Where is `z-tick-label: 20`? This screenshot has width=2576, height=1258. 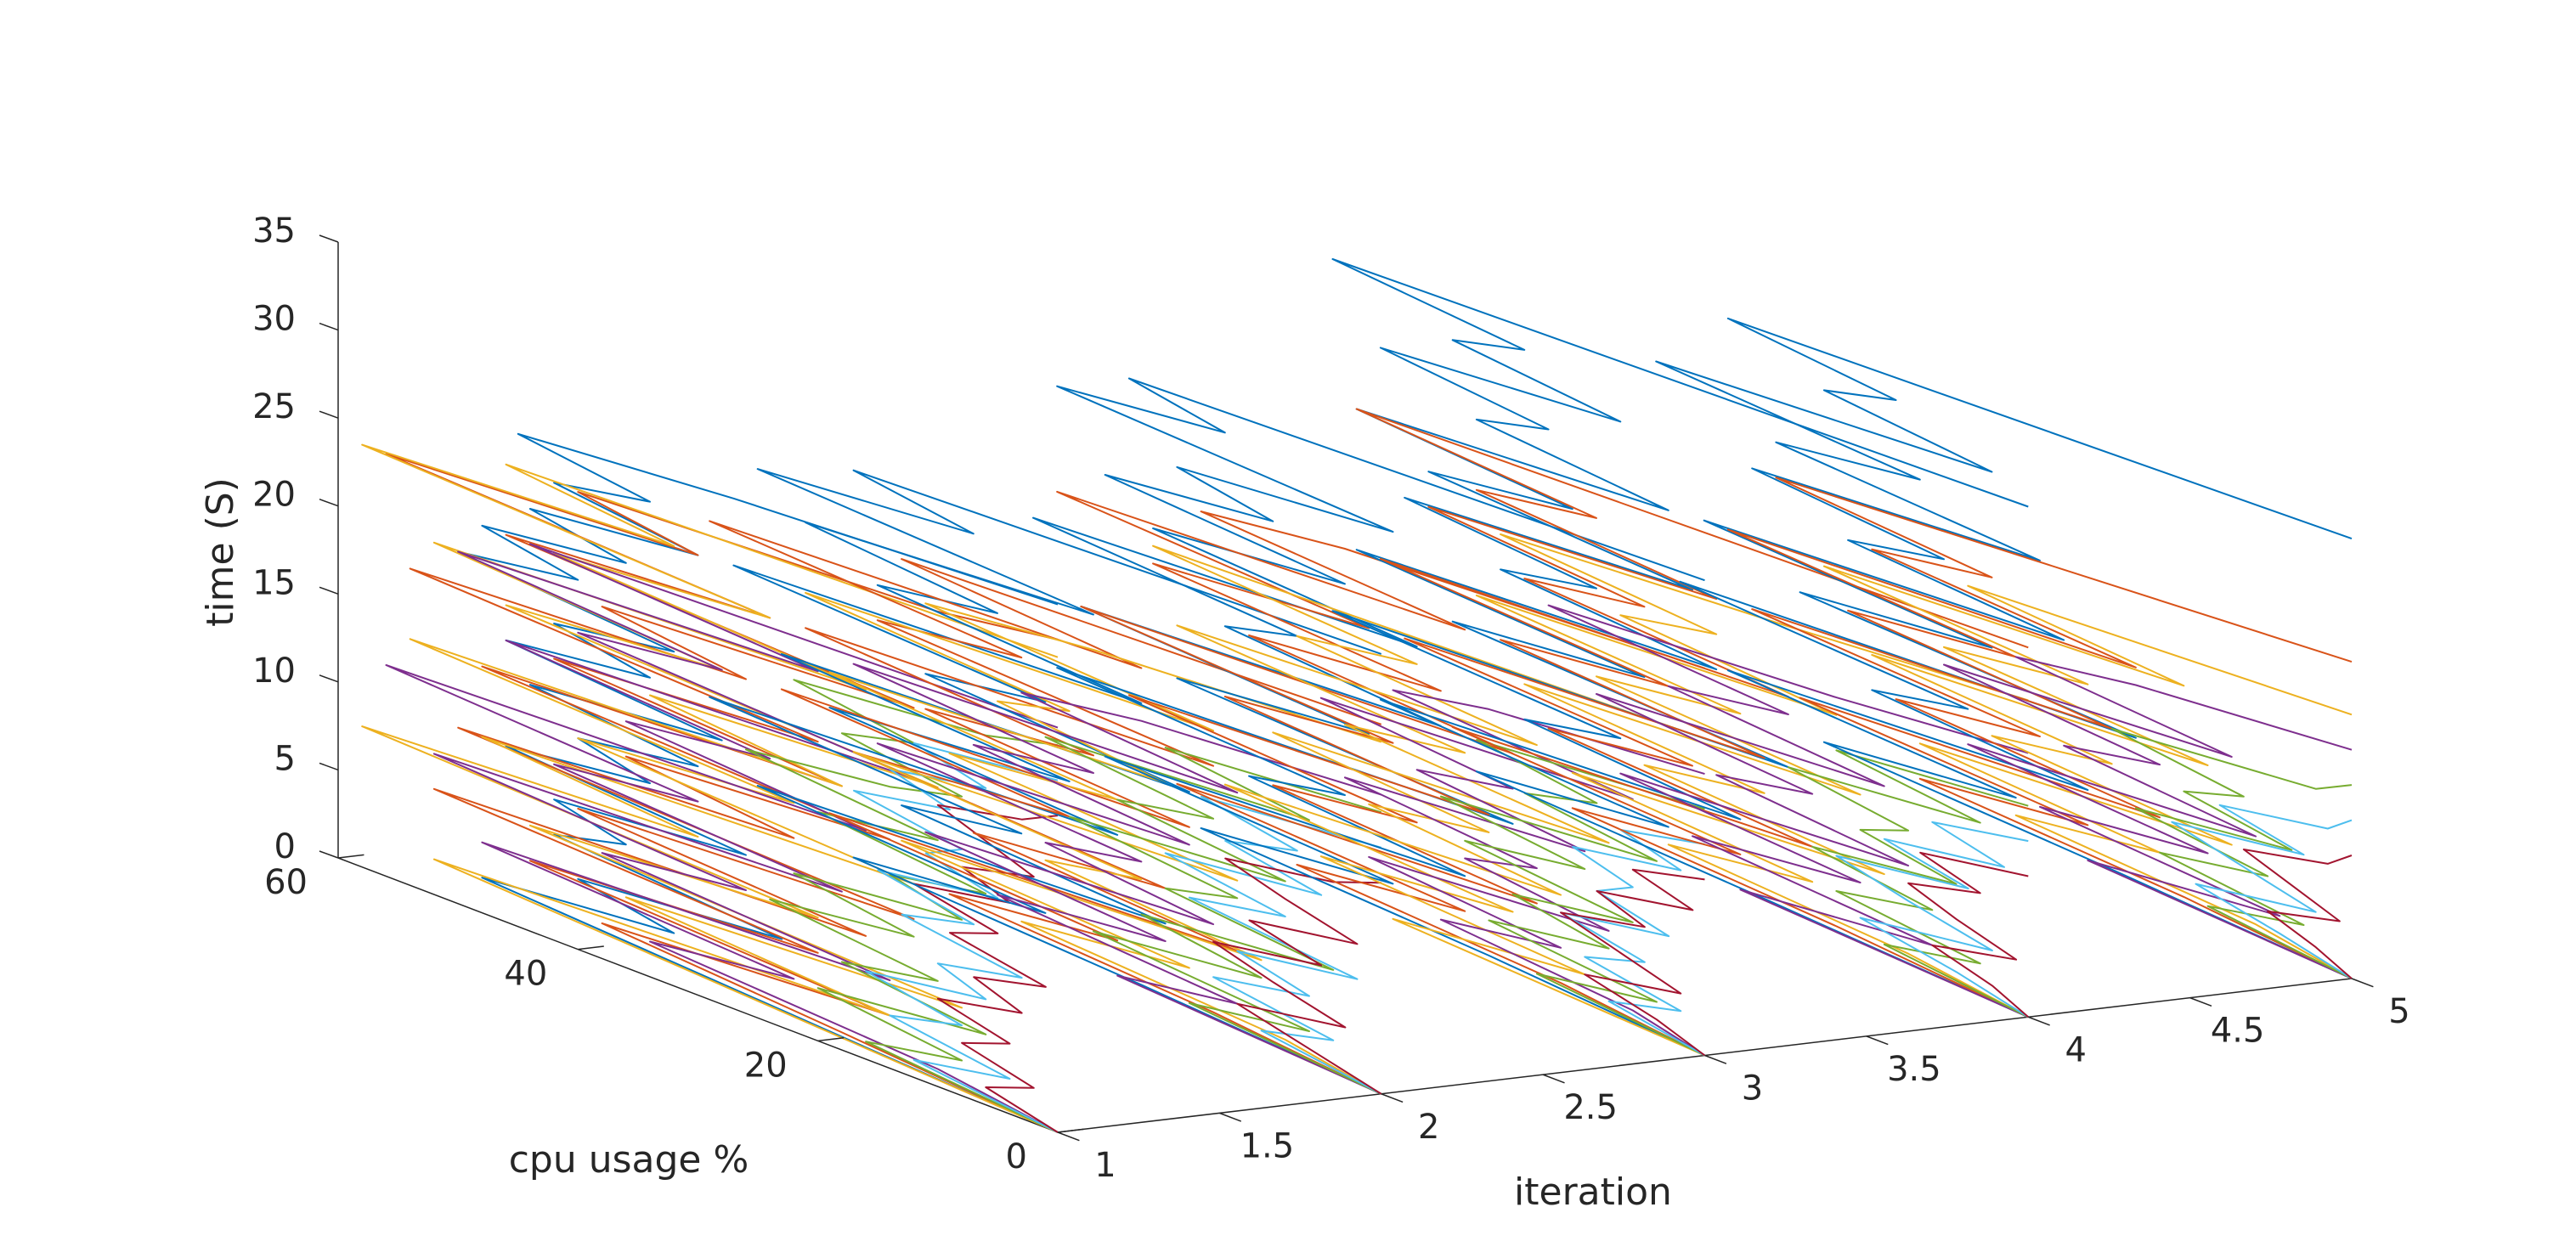 z-tick-label: 20 is located at coordinates (274, 495).